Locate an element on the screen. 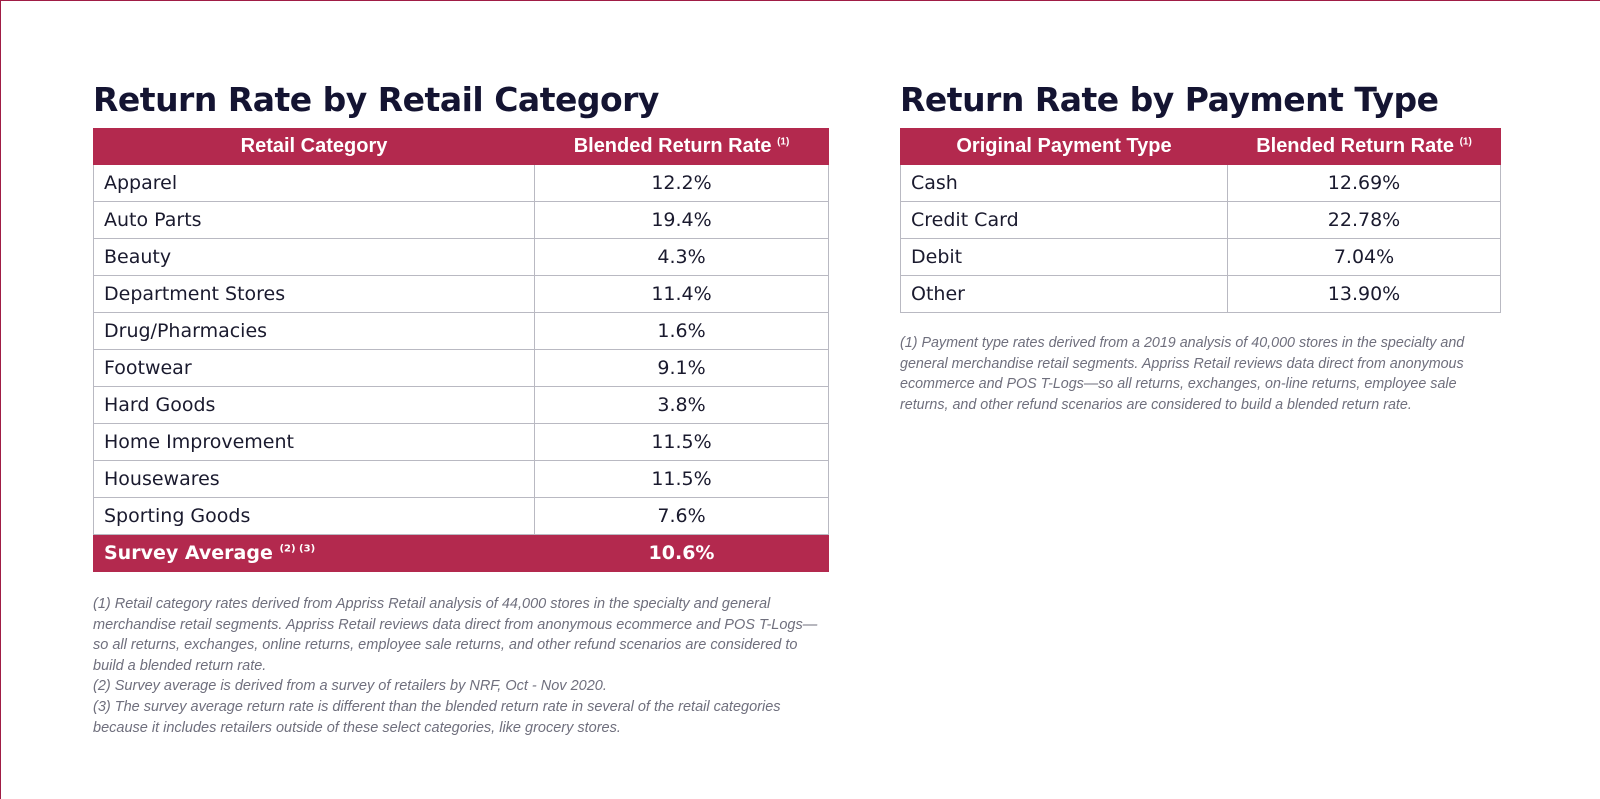  category-label: Hard Goods is located at coordinates (314, 405).